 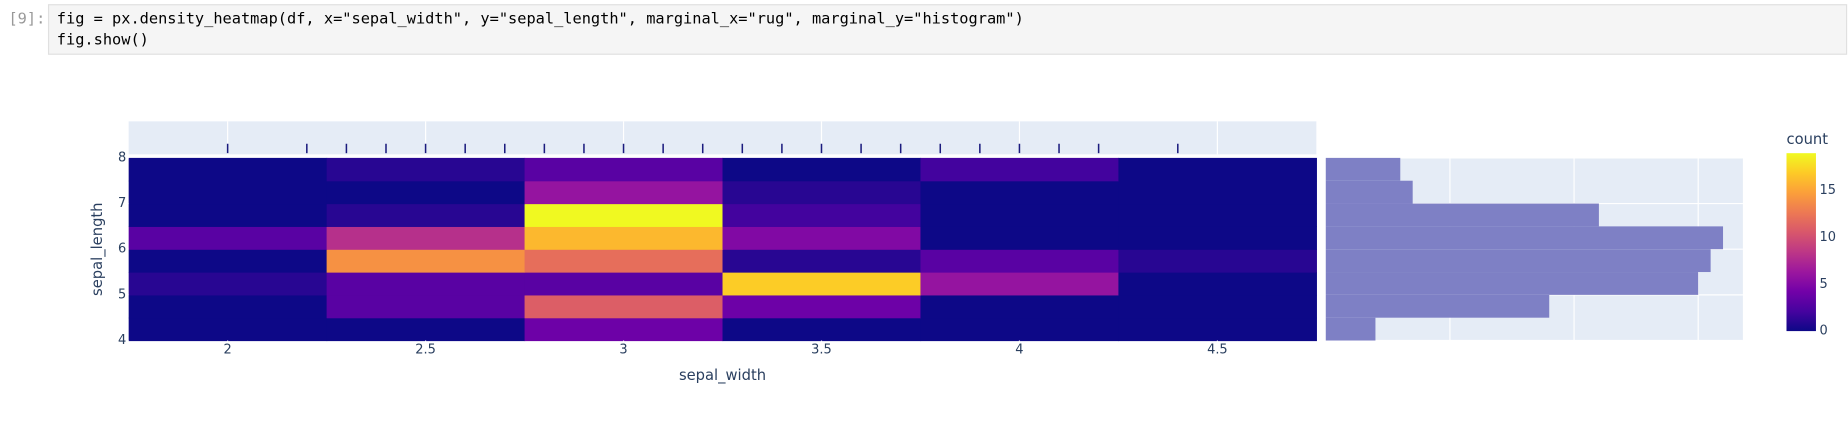 I want to click on x-axis-title: sepal_width, so click(x=722, y=375).